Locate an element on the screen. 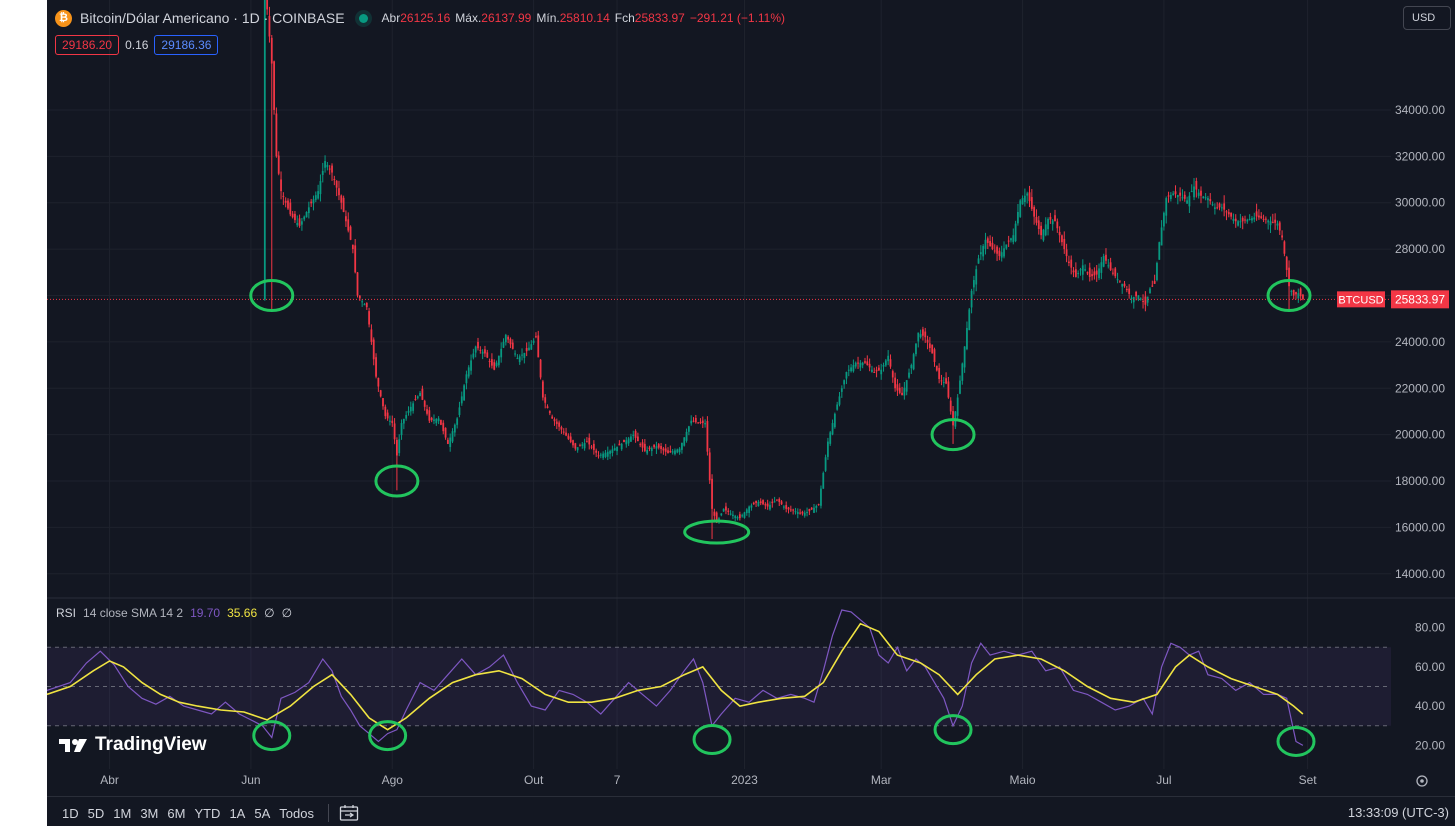  clock-timezone: 13:33:09 (UTC-3) is located at coordinates (1398, 812).